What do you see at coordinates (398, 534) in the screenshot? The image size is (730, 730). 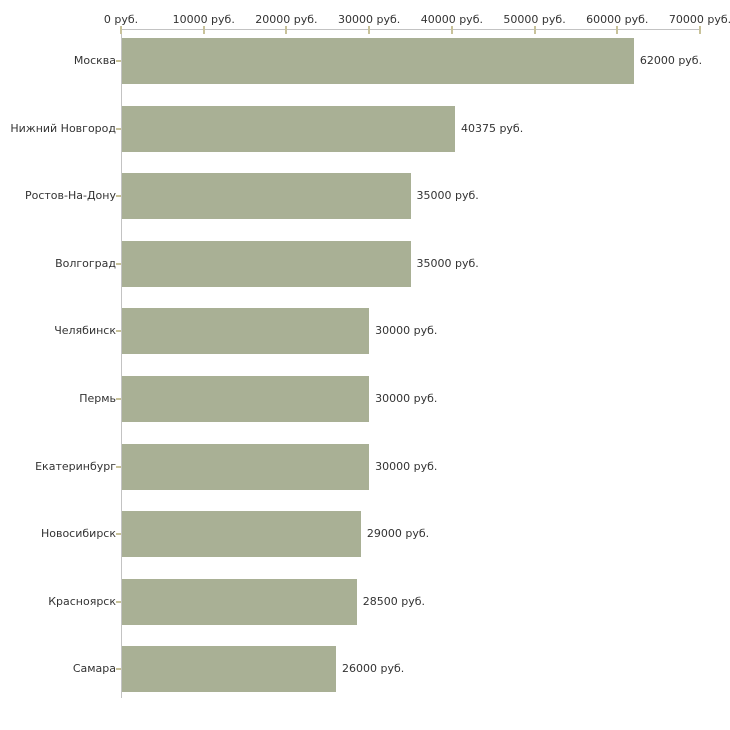 I see `bar-value-label: 29000 руб.` at bounding box center [398, 534].